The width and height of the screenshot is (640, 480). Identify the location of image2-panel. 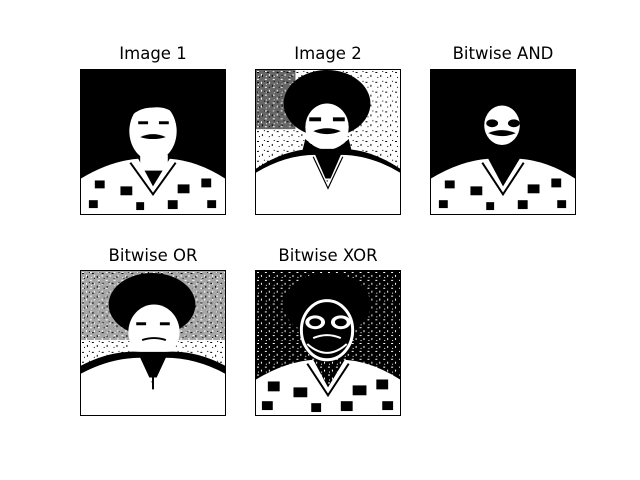
(328, 142).